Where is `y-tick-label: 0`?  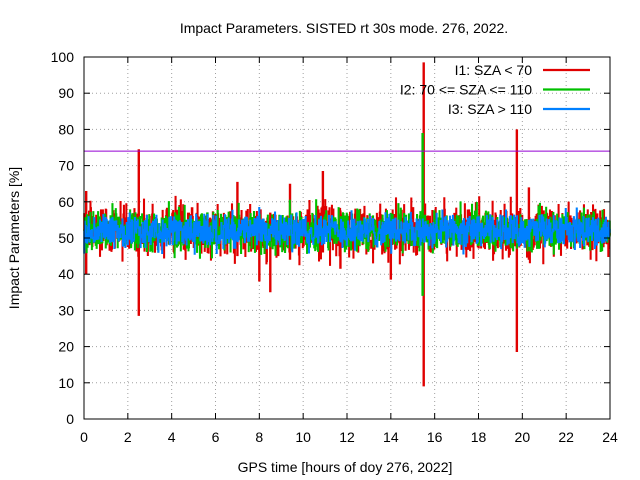
y-tick-label: 0 is located at coordinates (70, 419).